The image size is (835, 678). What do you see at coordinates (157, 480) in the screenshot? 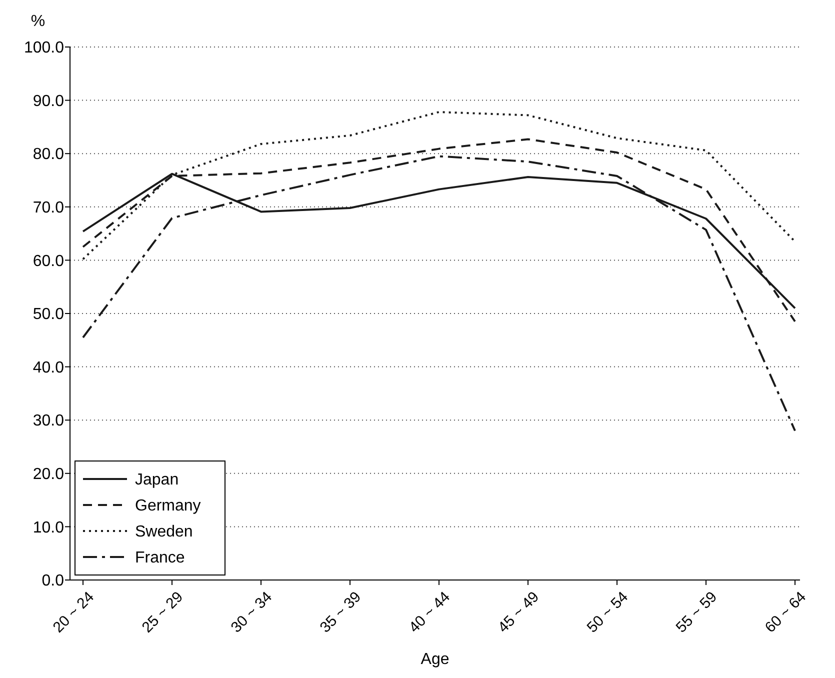
I see `legend-label: Japan` at bounding box center [157, 480].